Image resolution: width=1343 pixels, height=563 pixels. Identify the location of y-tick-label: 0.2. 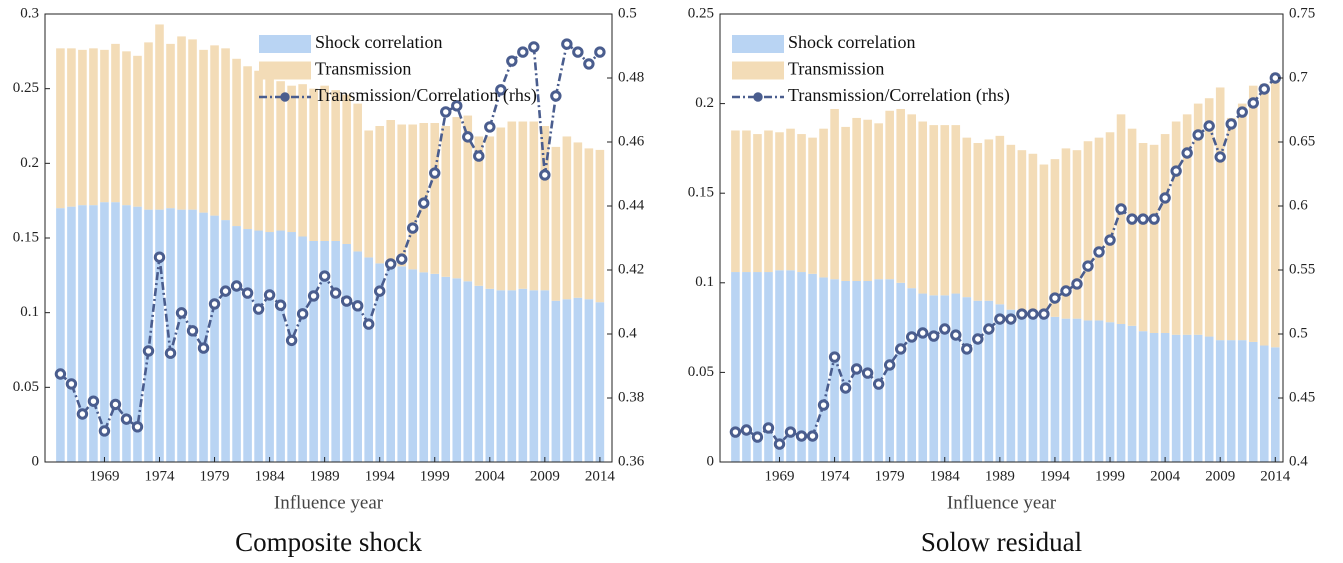
(704, 103).